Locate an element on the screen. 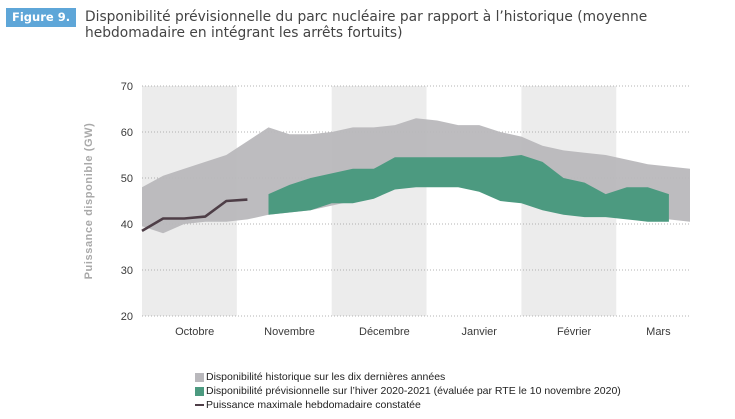 The height and width of the screenshot is (419, 735). x-tick-label-4: Février is located at coordinates (574, 332).